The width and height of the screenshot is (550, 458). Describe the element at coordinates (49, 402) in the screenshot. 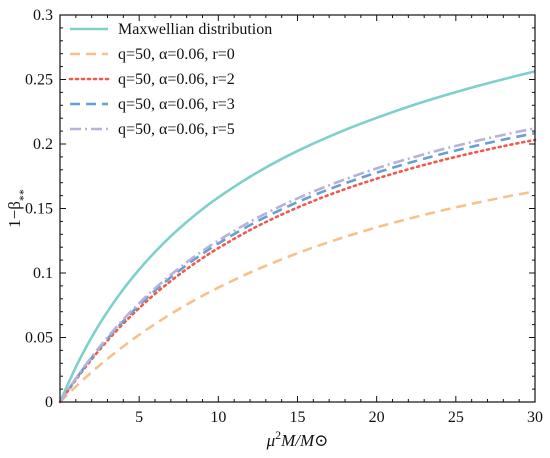

I see `y-tick-label: 0` at that location.